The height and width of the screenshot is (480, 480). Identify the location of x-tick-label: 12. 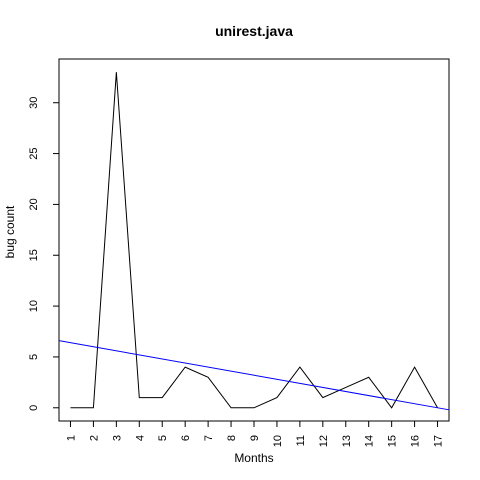
(324, 441).